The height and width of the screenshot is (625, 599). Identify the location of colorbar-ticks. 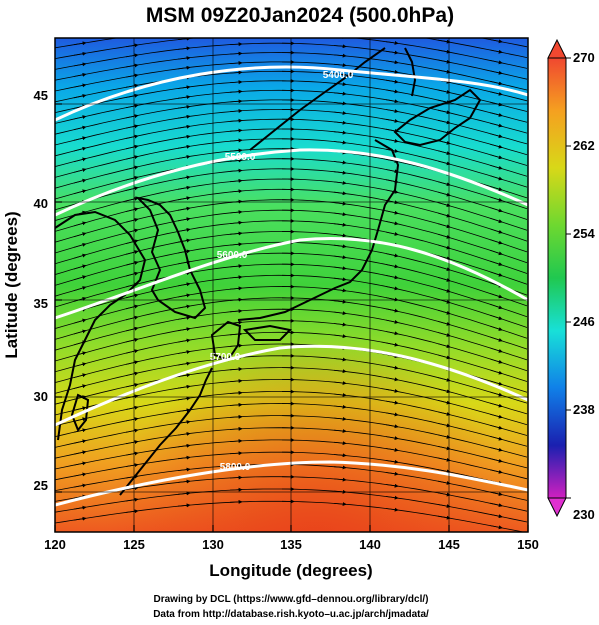
(568, 278).